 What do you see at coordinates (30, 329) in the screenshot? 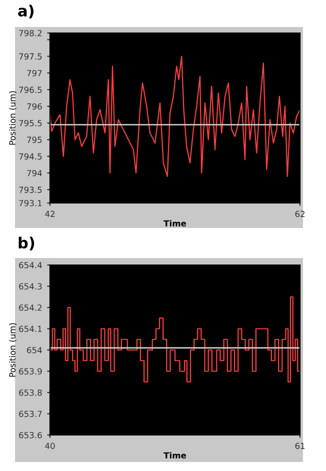
I see `y-tick-label: 654.1` at bounding box center [30, 329].